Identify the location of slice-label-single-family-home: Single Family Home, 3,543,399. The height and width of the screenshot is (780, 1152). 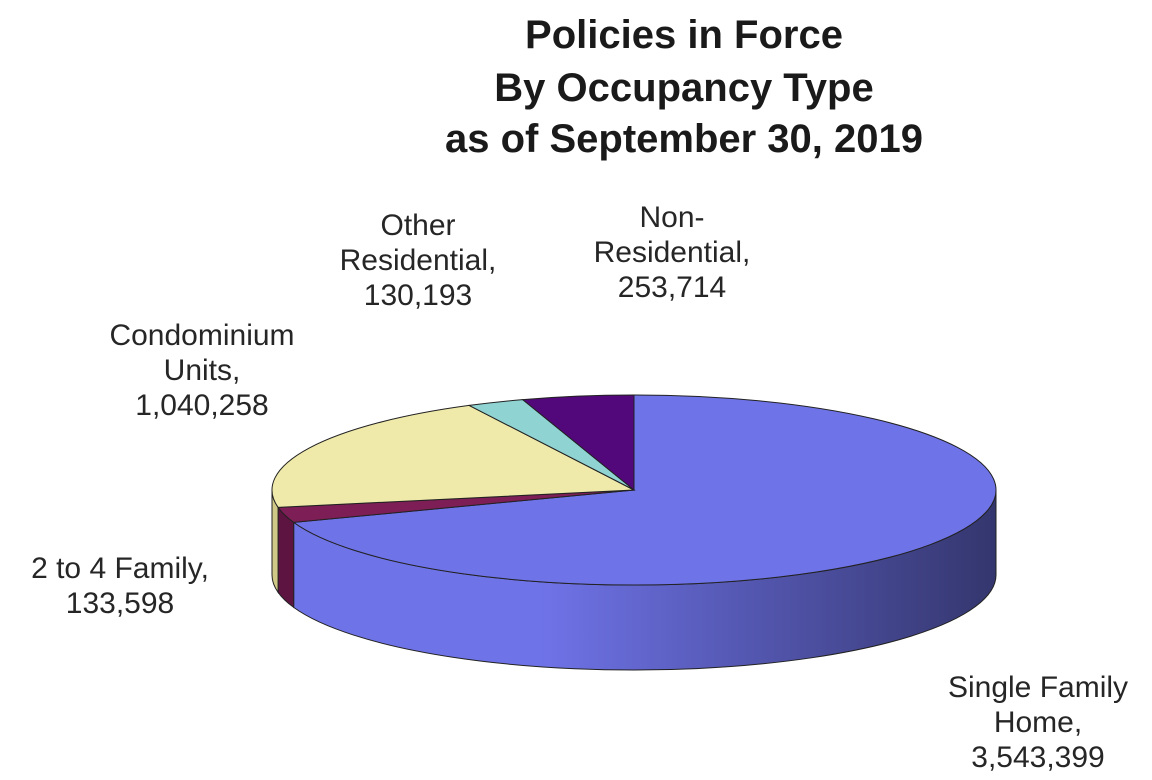
(1038, 722).